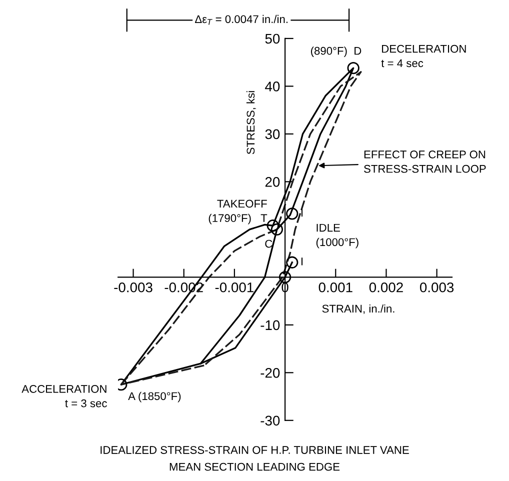  I want to click on y-tick-label: -20, so click(270, 373).